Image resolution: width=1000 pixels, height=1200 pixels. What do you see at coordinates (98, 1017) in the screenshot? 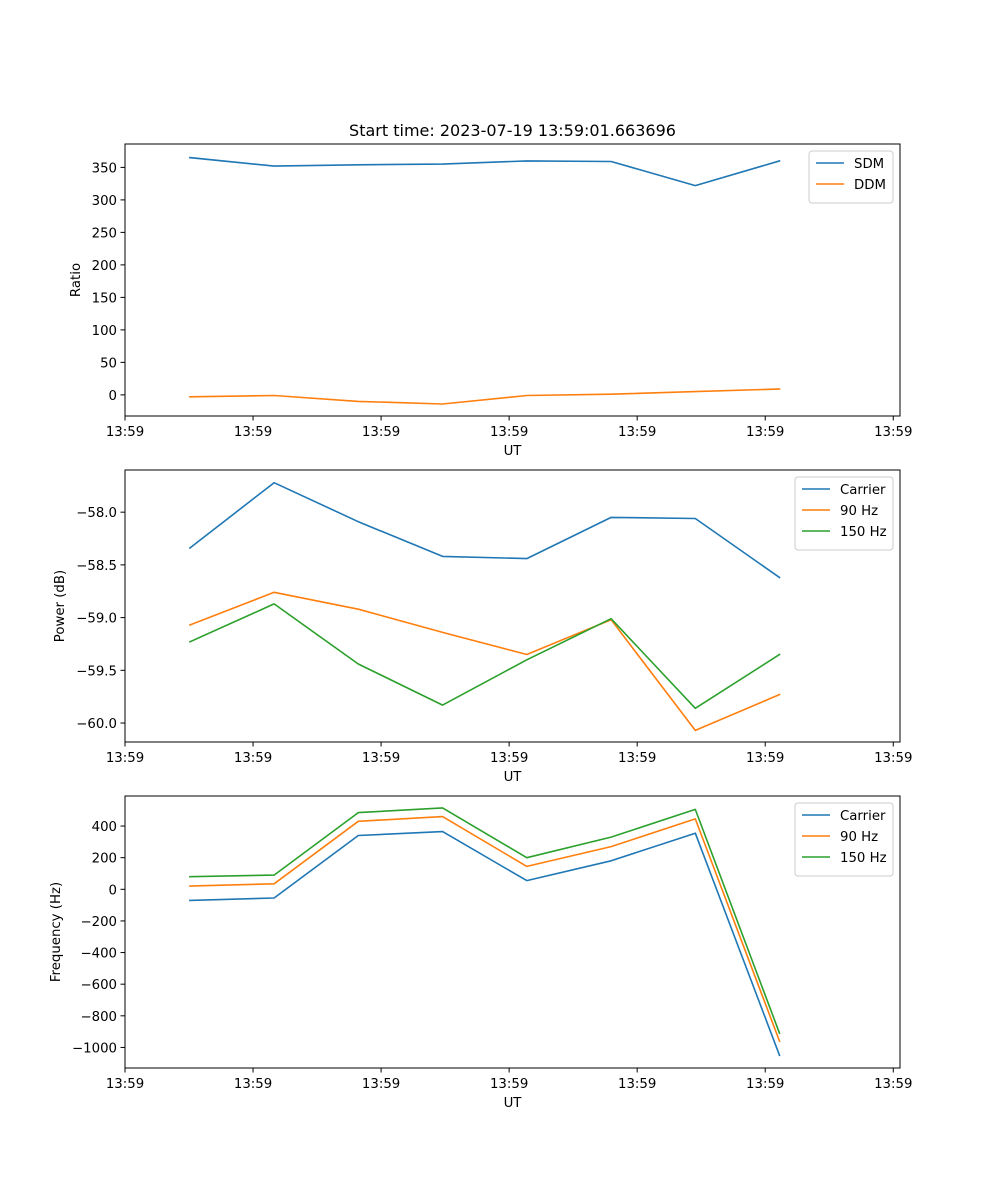
I see `y-tick-label: −800` at bounding box center [98, 1017].